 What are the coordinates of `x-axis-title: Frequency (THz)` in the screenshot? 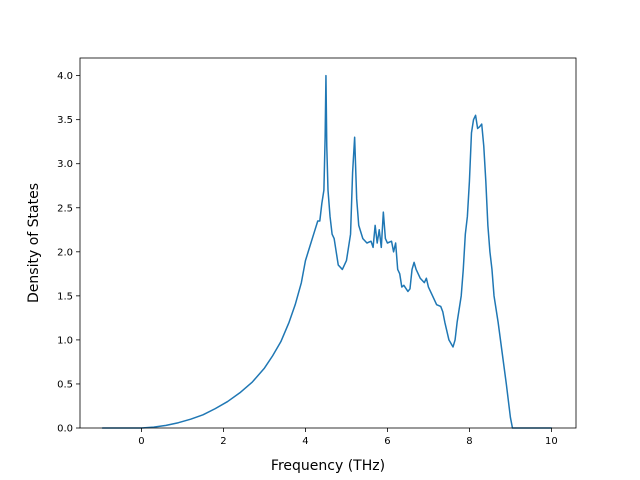 It's located at (328, 466).